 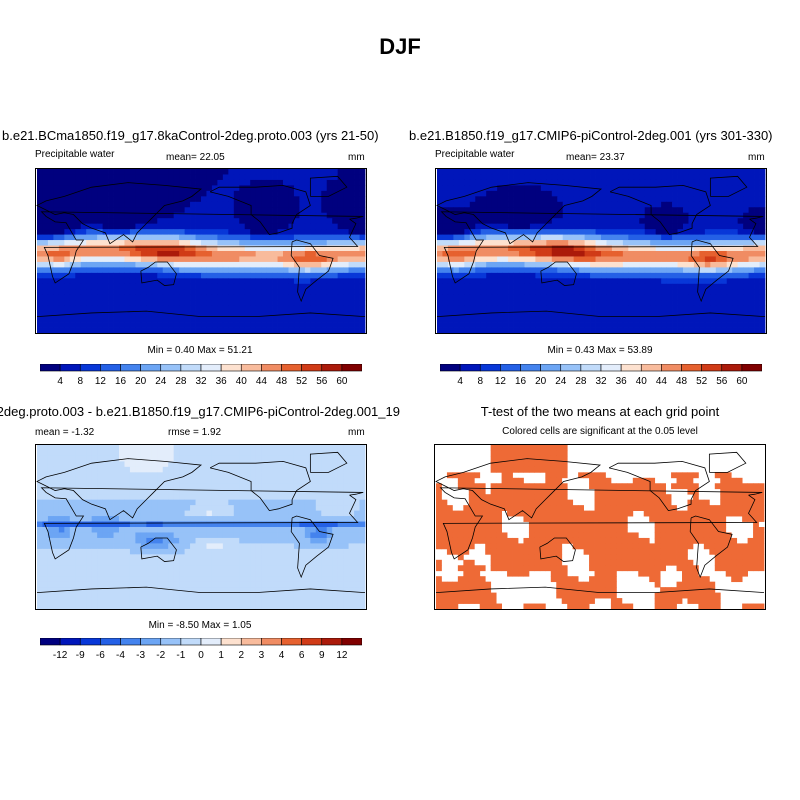 What do you see at coordinates (262, 381) in the screenshot?
I see `panel1-colorbar-tick-label: 44` at bounding box center [262, 381].